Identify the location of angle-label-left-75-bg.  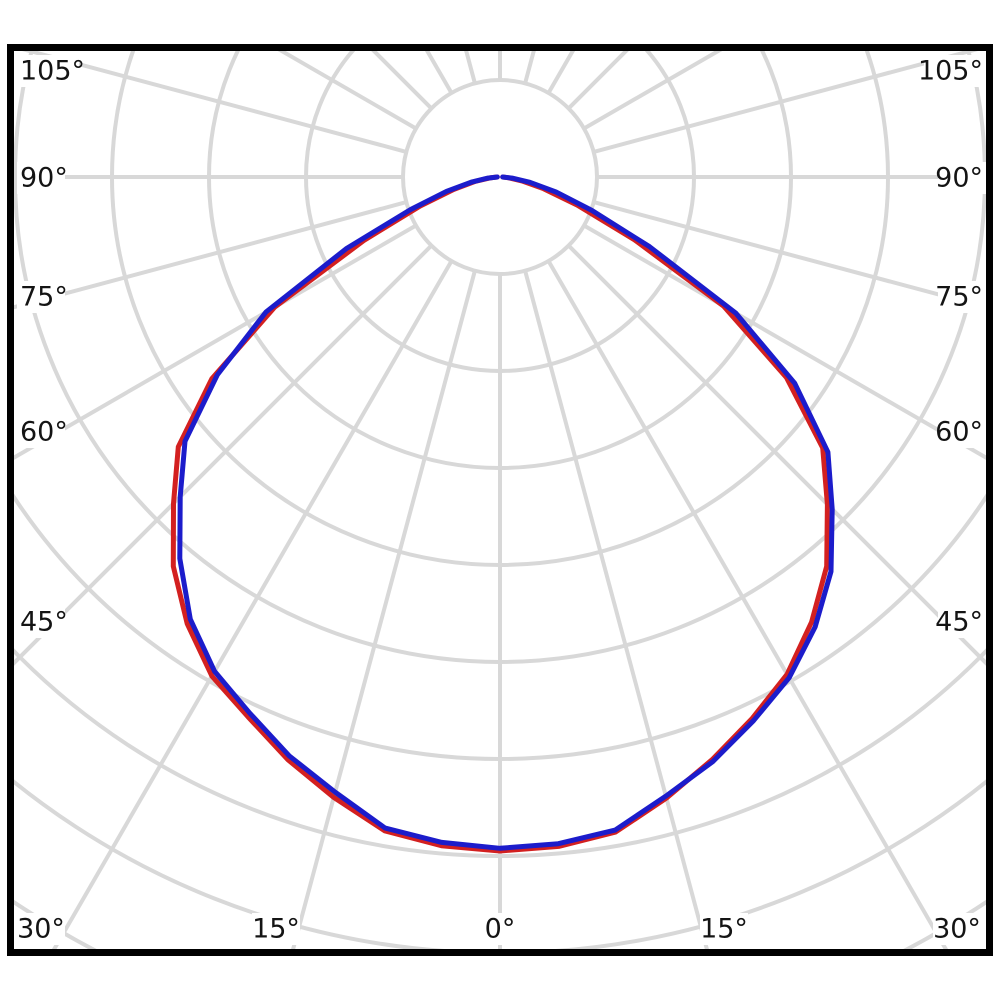
(41, 297).